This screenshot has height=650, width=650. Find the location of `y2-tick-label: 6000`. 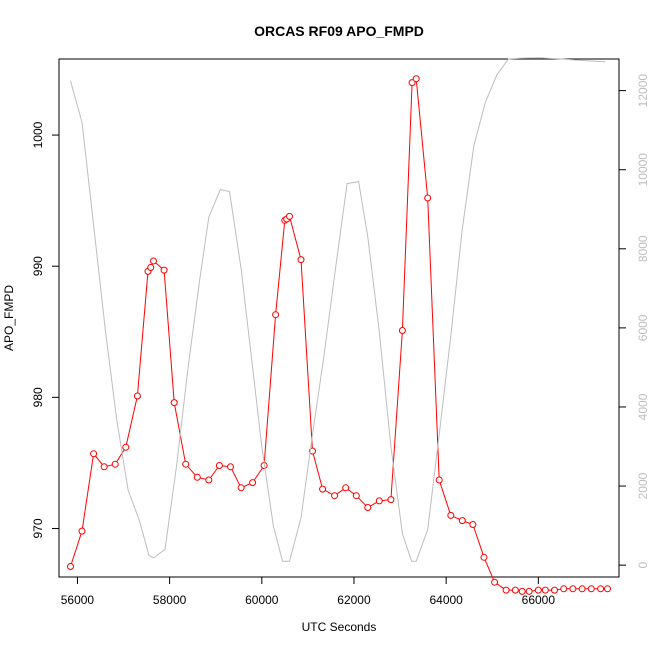

y2-tick-label: 6000 is located at coordinates (643, 327).